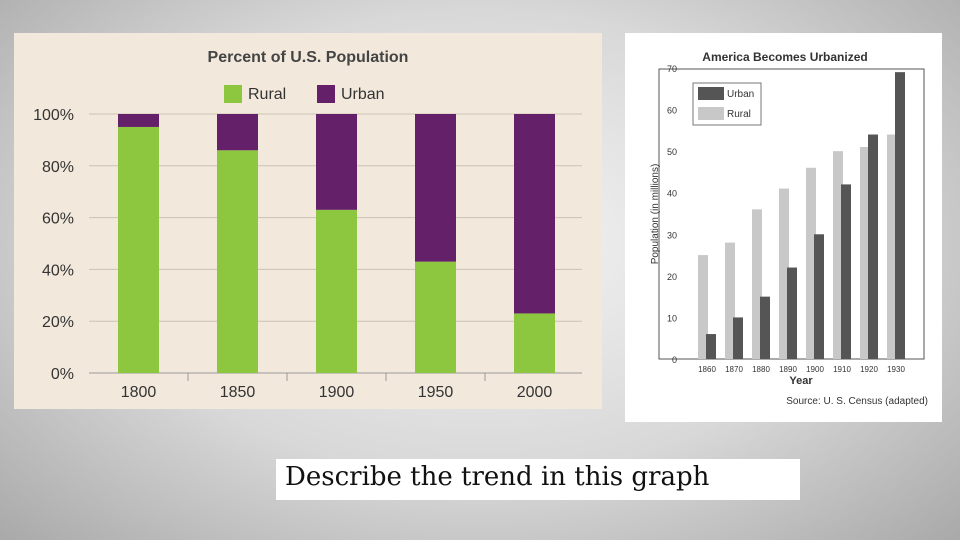 The image size is (960, 540). I want to click on source-note: Source: U. S. Census (adapted), so click(857, 401).